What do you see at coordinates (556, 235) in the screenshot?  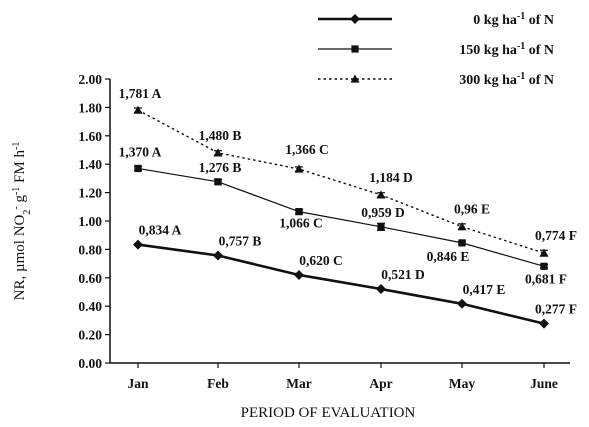 I see `data-label: 0,774 F` at bounding box center [556, 235].